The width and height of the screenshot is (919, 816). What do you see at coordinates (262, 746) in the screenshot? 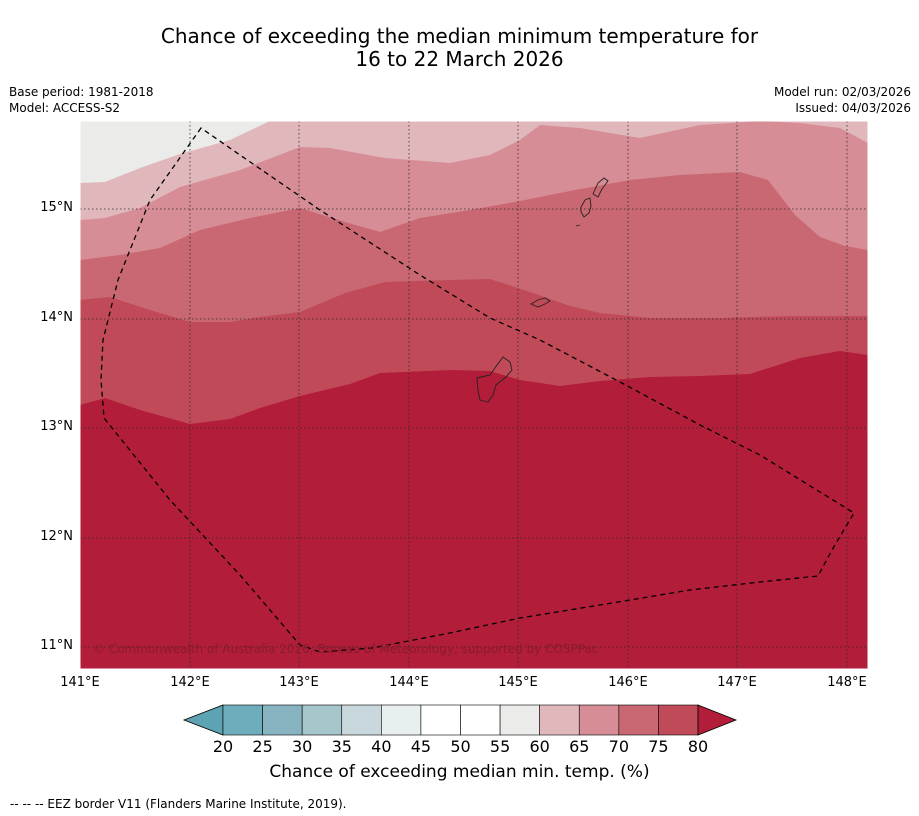
I see `colorbar-tick-label: 25` at bounding box center [262, 746].